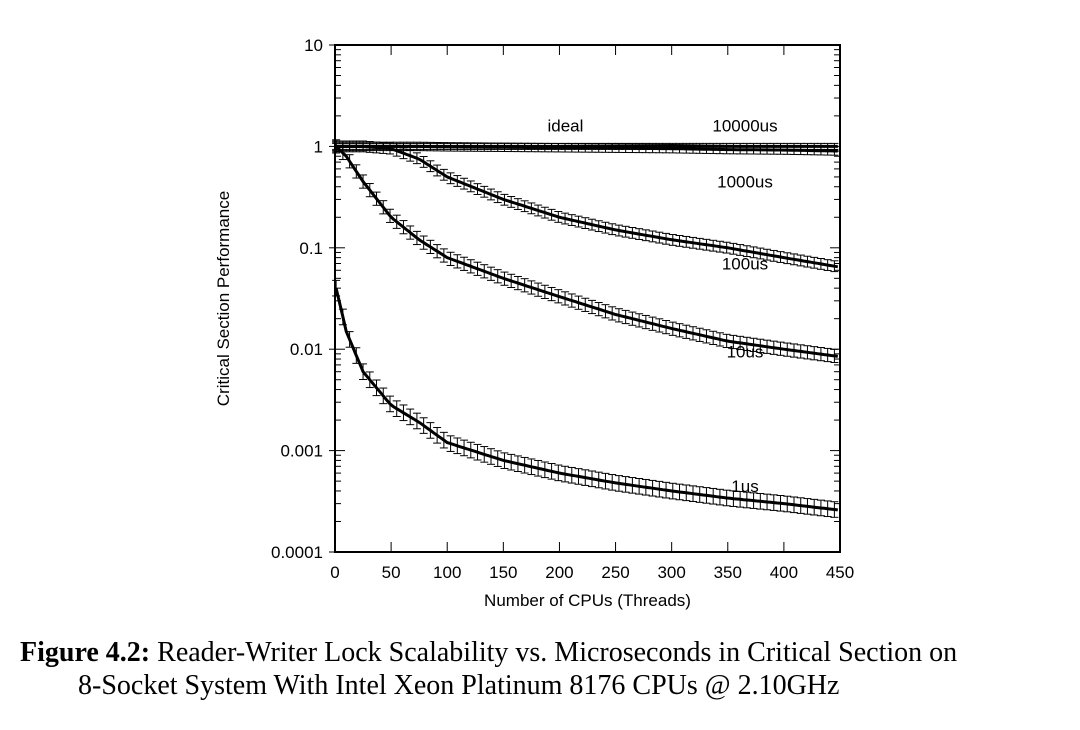 The image size is (1080, 730). Describe the element at coordinates (334, 572) in the screenshot. I see `x-tick-label: 0` at that location.